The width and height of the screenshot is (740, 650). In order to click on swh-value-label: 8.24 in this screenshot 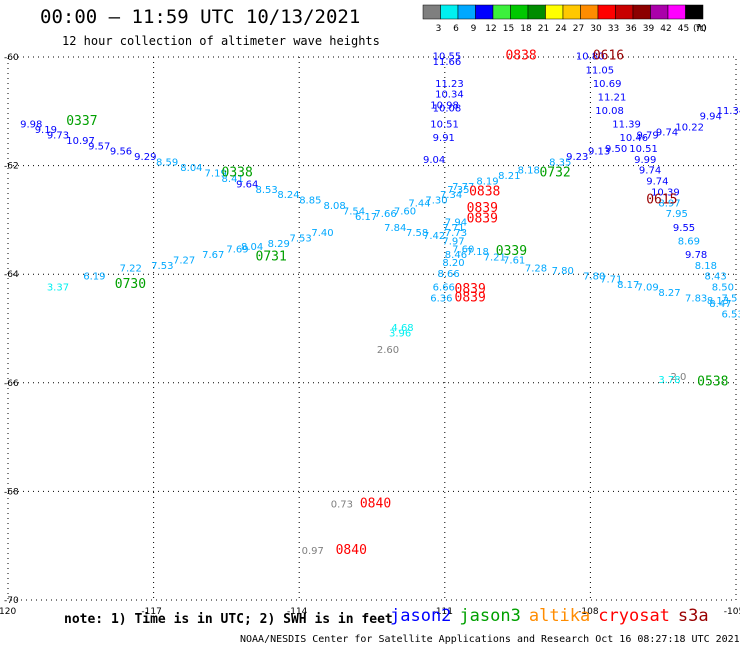, I will do `click(288, 195)`.